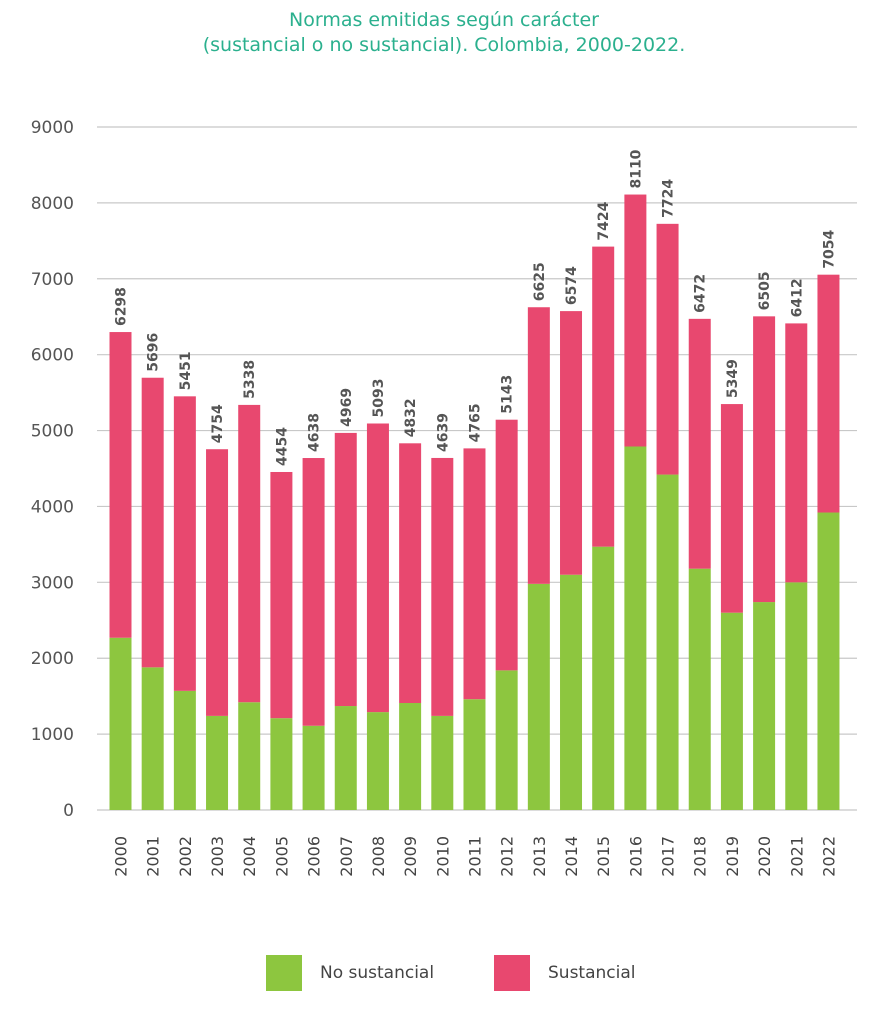 This screenshot has height=1024, width=888. Describe the element at coordinates (346, 856) in the screenshot. I see `x-tick-label: 2007` at that location.